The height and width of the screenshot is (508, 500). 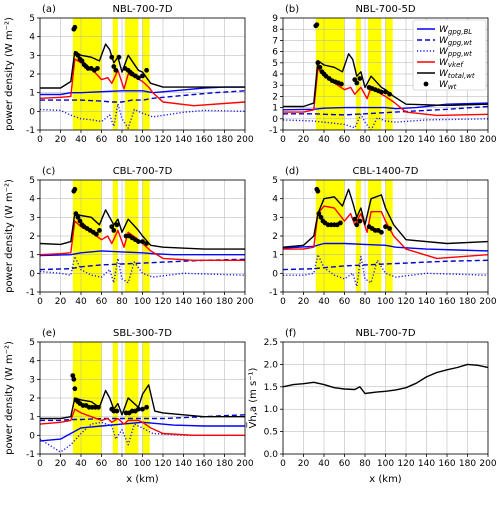 What do you see at coordinates (275, 53) in the screenshot?
I see `y-tick-label-b-7: 6` at bounding box center [275, 53].